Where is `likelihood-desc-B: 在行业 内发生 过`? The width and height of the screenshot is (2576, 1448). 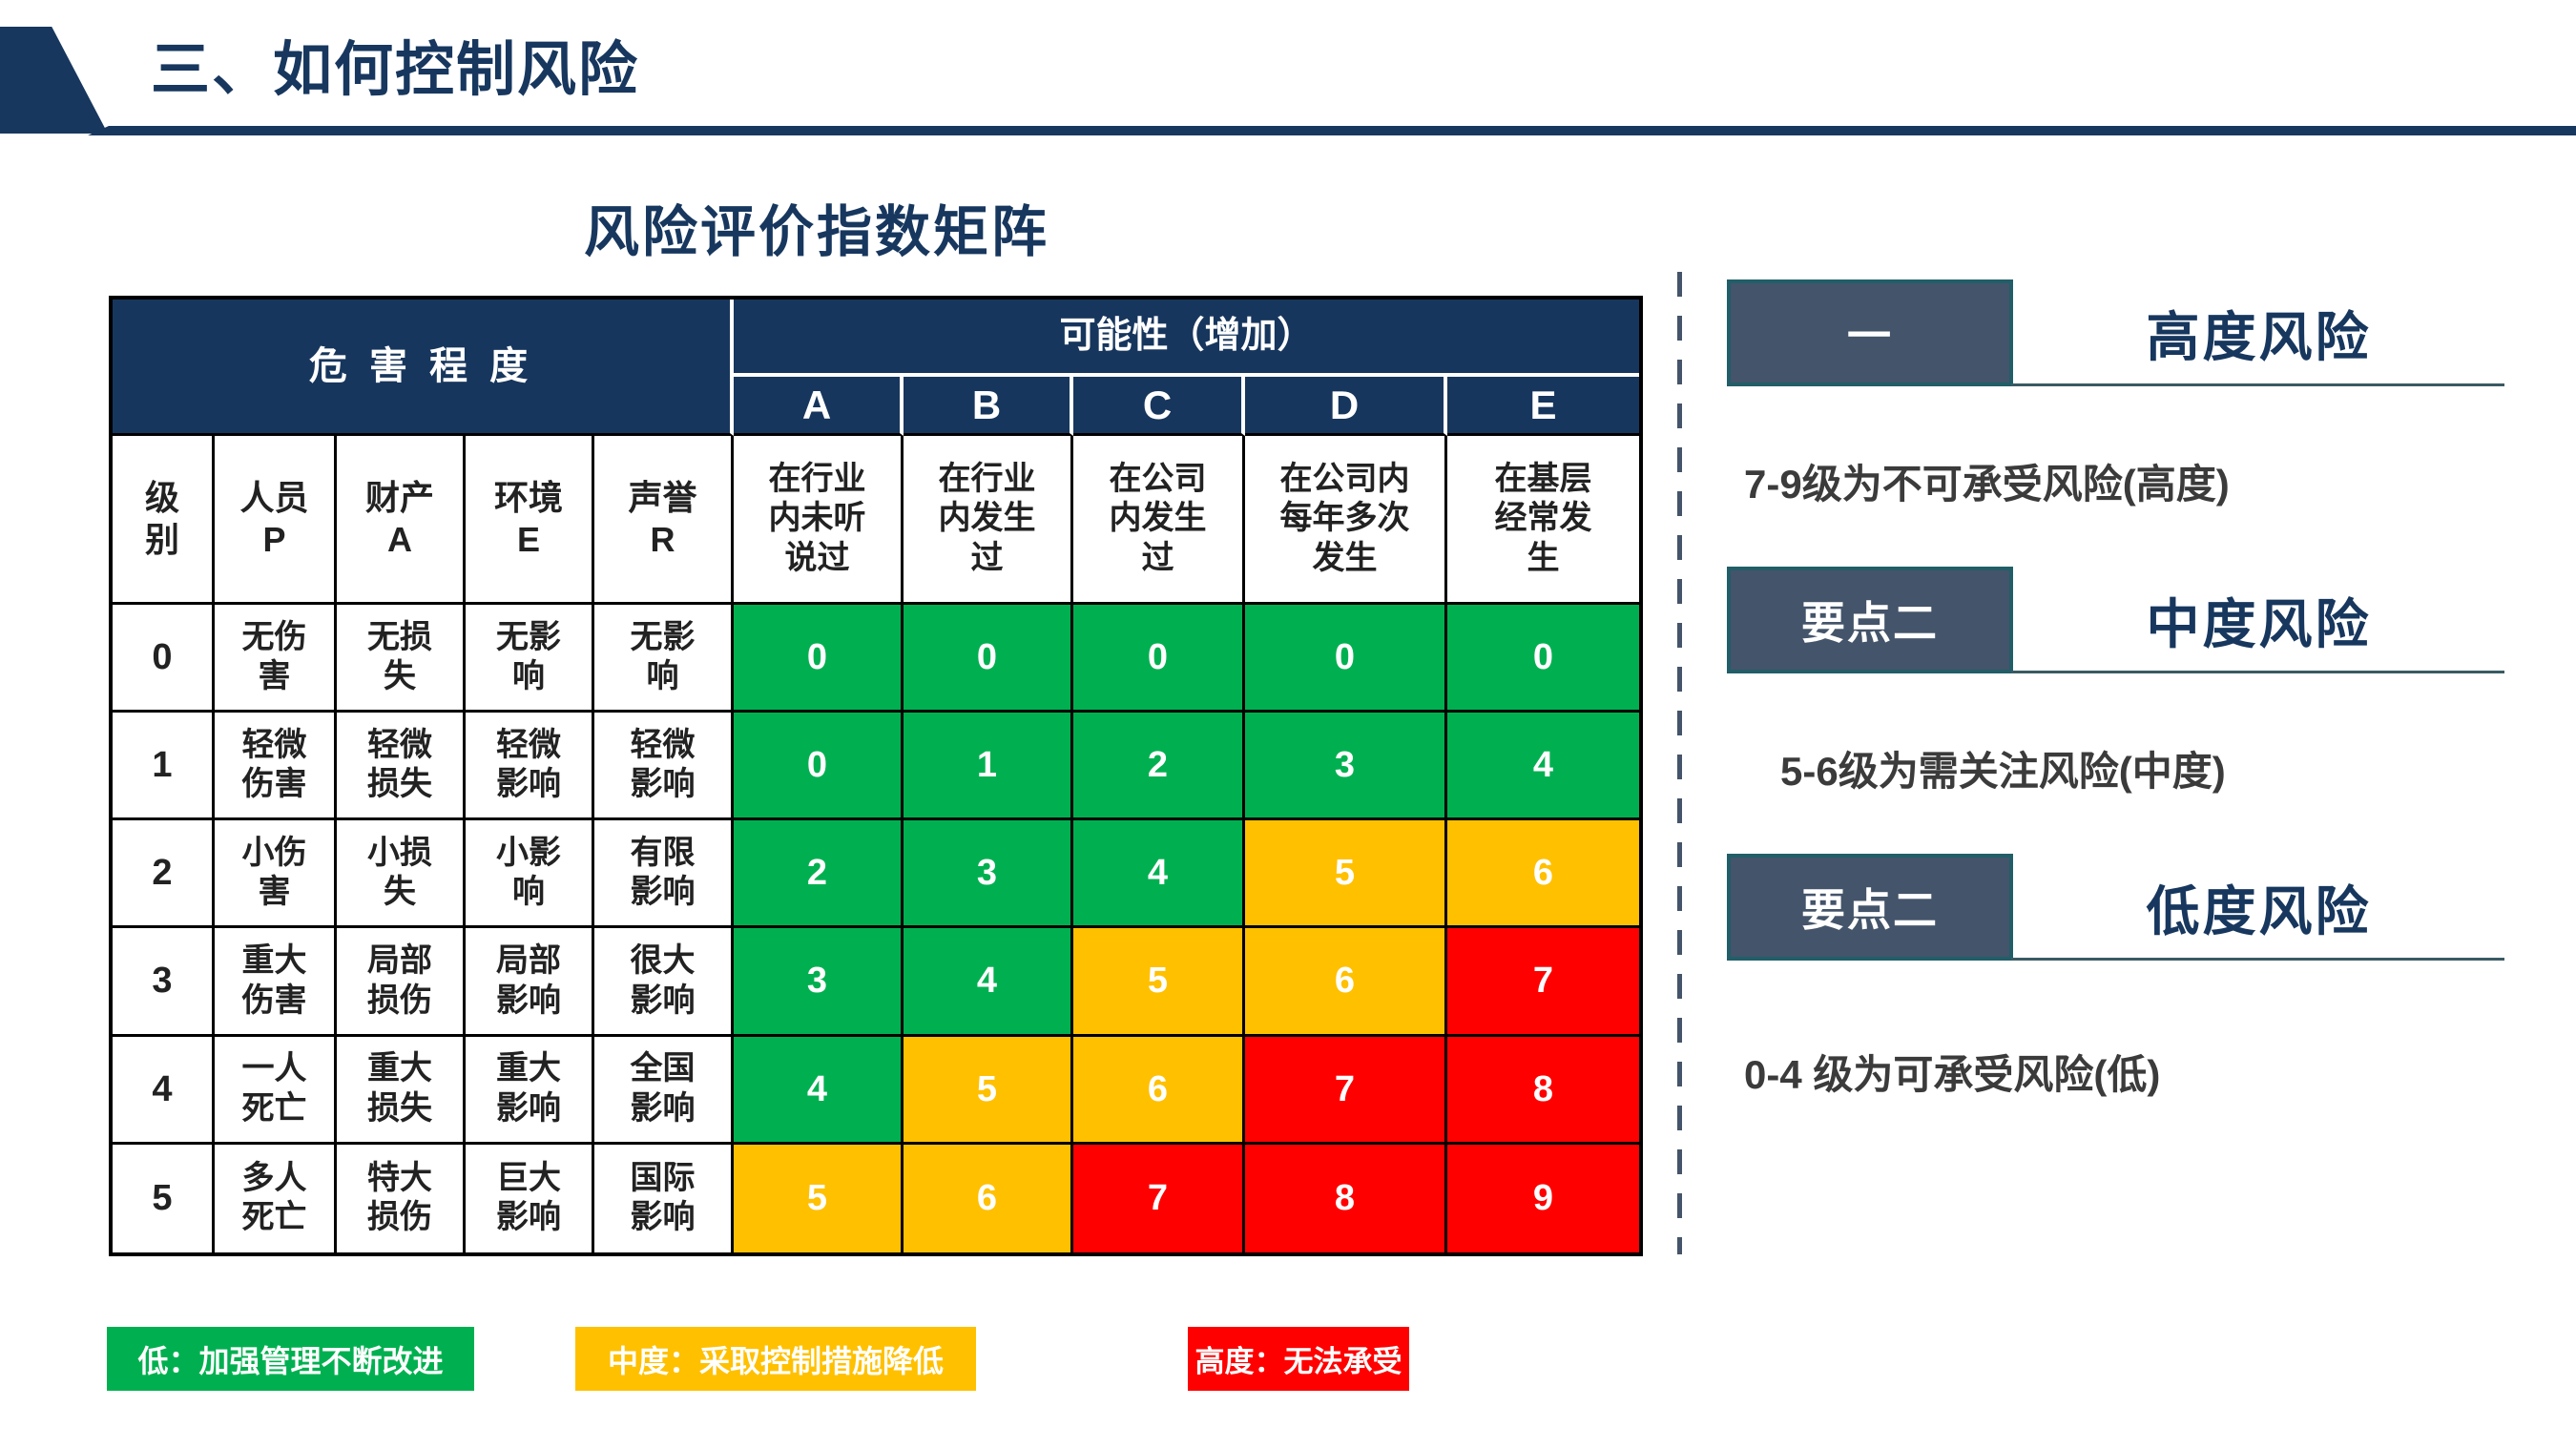
likelihood-desc-B: 在行业 内发生 过 is located at coordinates (988, 520).